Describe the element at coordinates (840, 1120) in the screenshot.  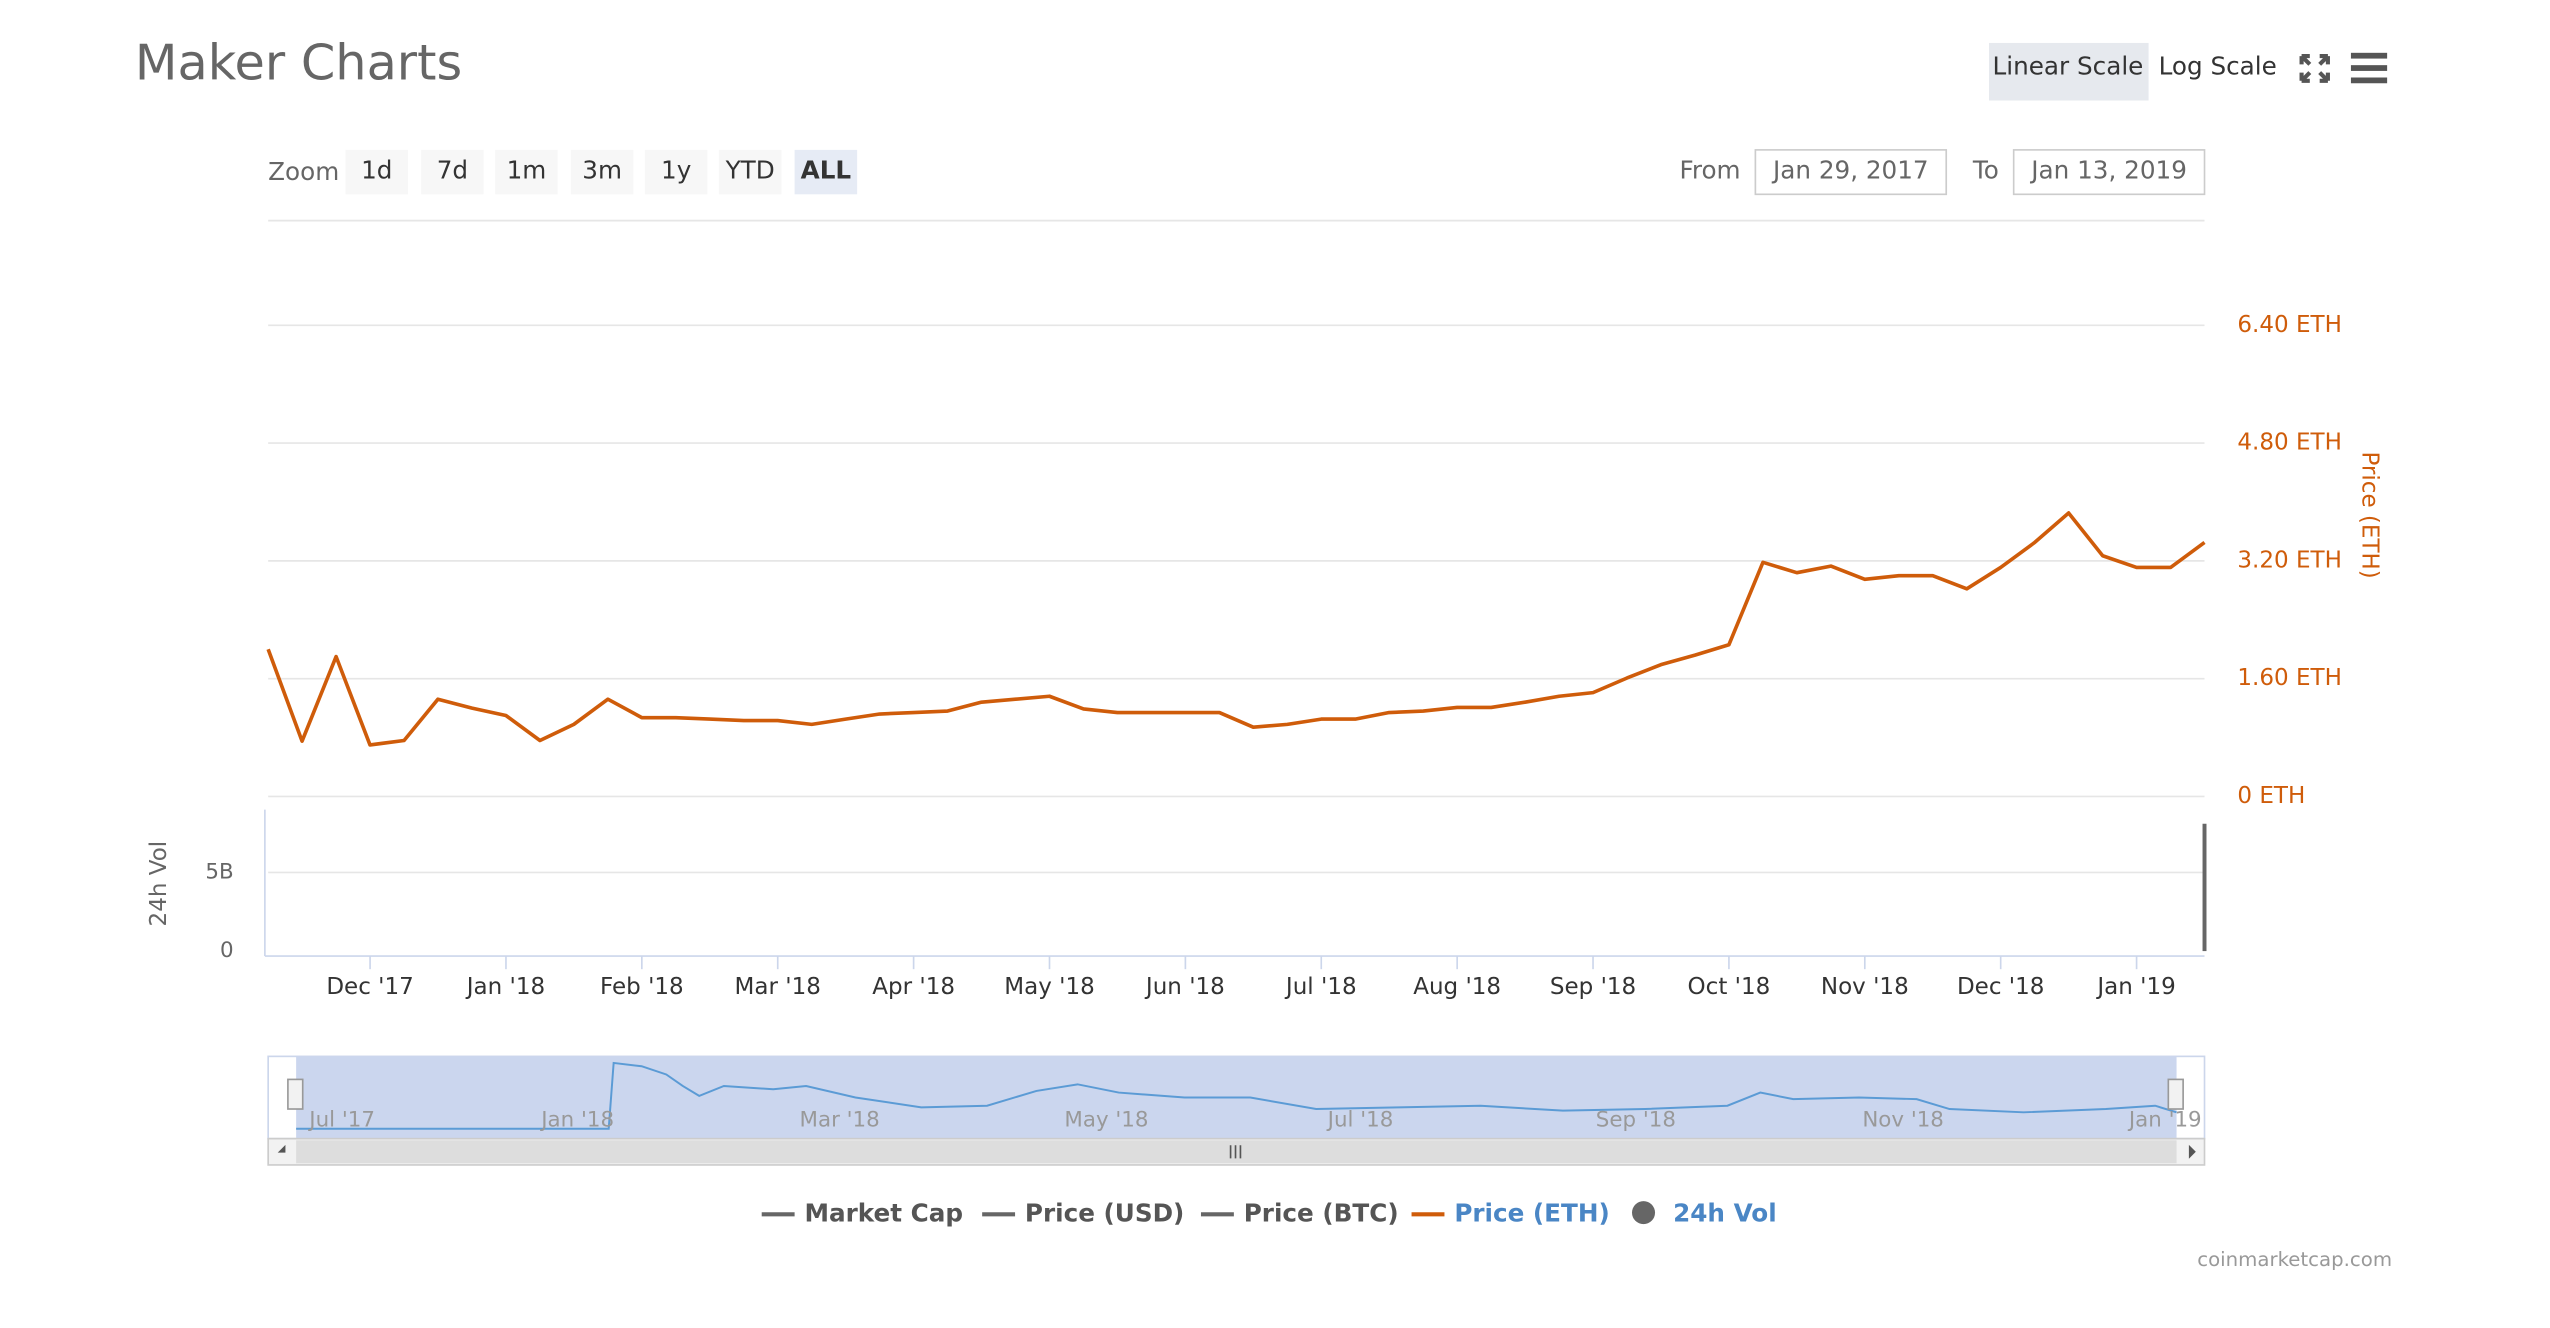
I see `navigator-label: Mar '18` at that location.